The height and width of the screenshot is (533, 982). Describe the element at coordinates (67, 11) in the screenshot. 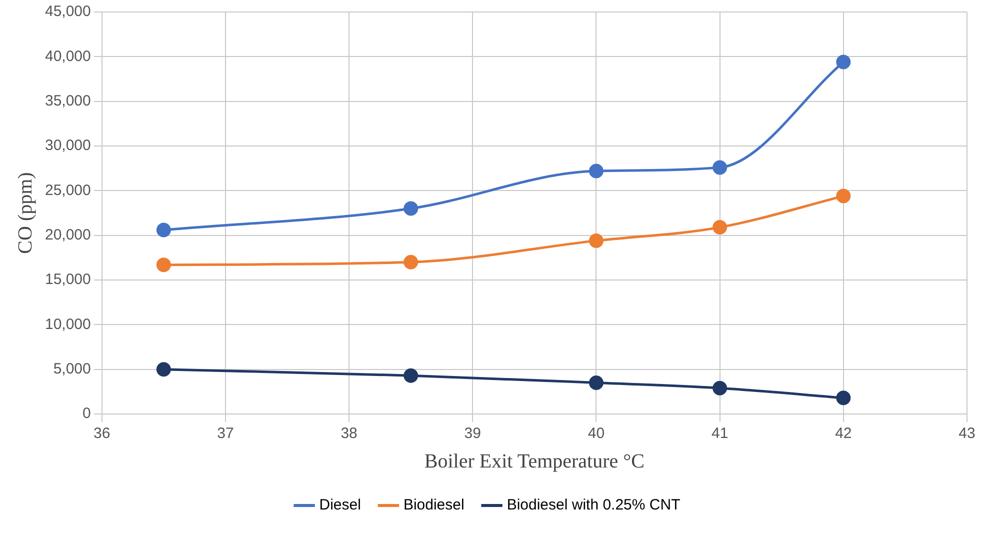

I see `y-tick-label: 45,000` at that location.